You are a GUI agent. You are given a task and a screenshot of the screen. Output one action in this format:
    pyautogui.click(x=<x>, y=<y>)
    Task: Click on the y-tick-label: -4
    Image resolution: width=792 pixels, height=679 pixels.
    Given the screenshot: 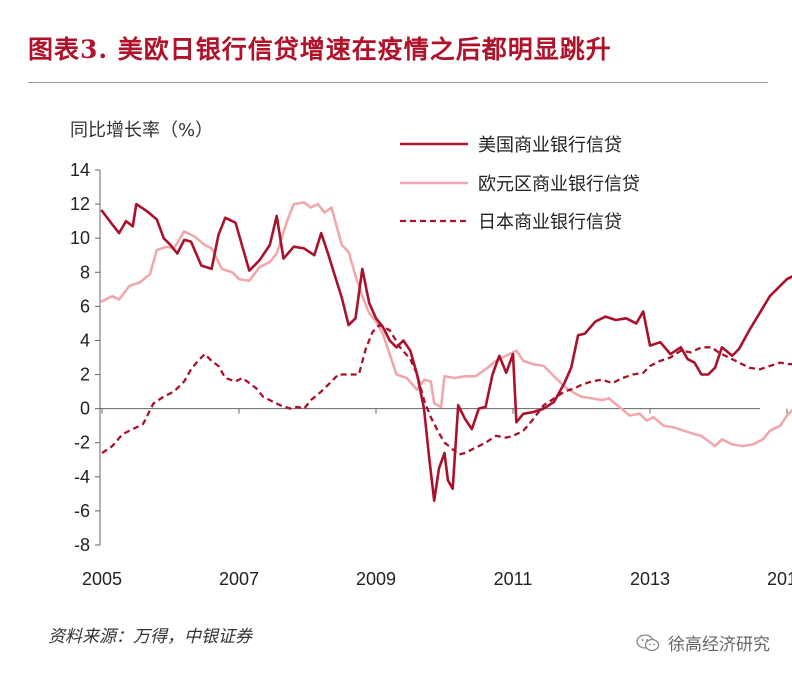 What is the action you would take?
    pyautogui.click(x=82, y=477)
    